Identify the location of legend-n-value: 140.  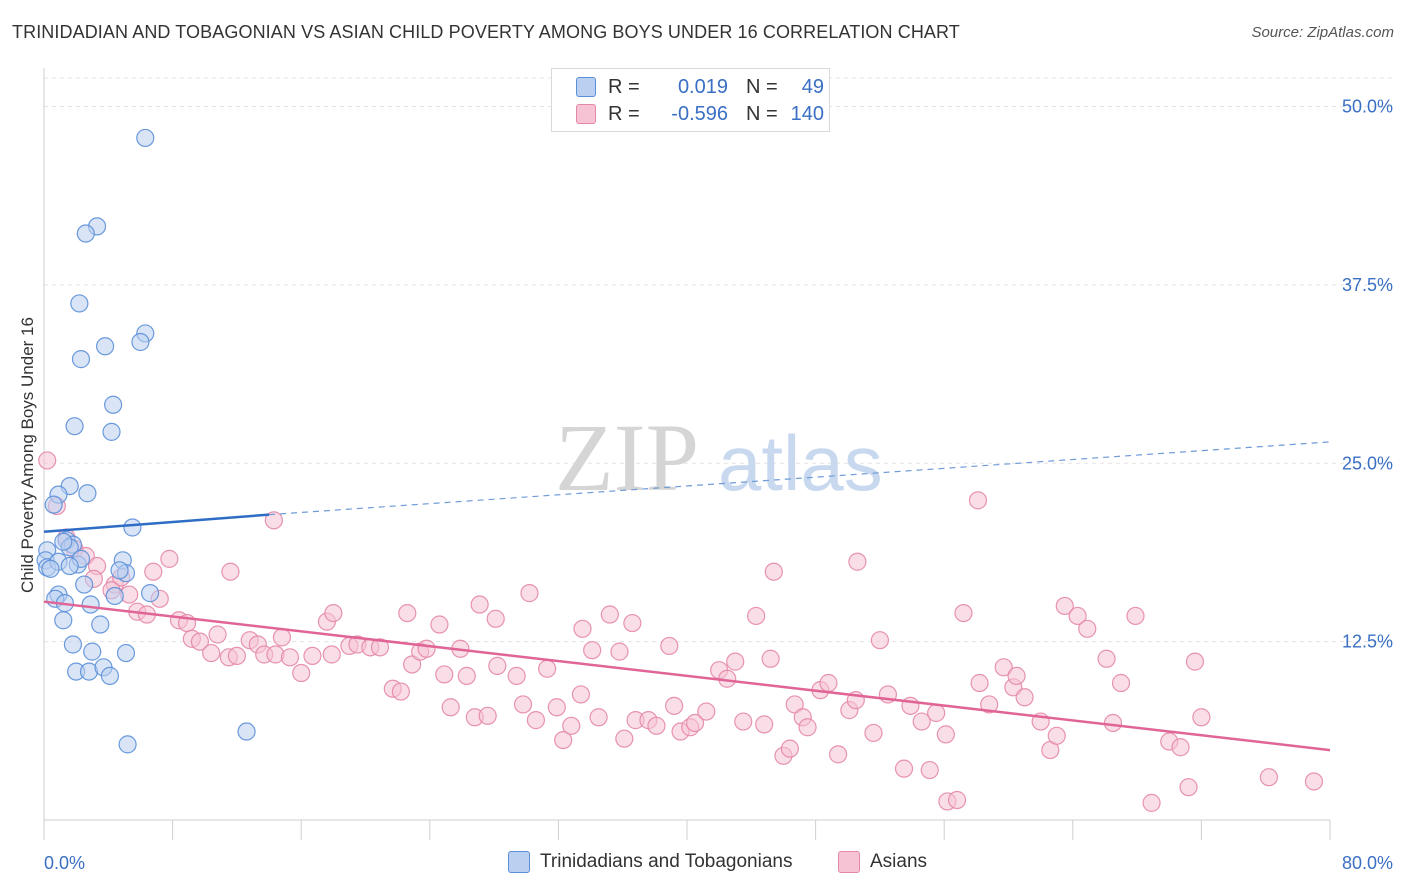
(807, 113).